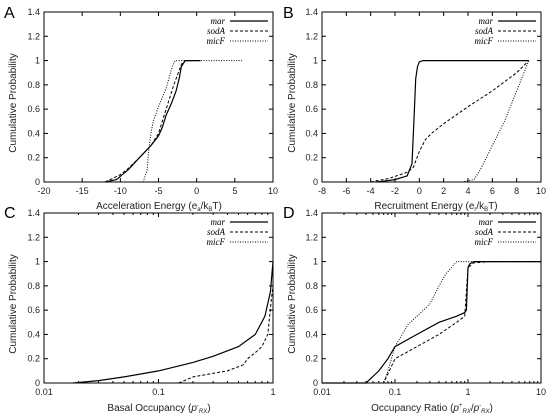 The image size is (558, 417). I want to click on panel-a-y-label: Cumulative Probability, so click(13, 103).